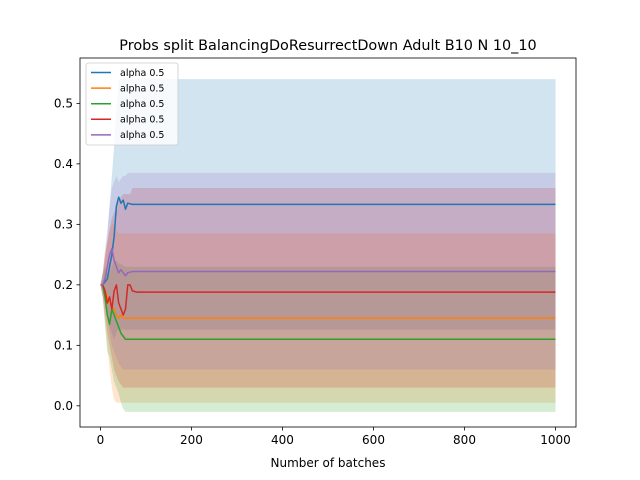 Image resolution: width=640 pixels, height=480 pixels. Describe the element at coordinates (63, 406) in the screenshot. I see `y-tick-label: 0.0` at that location.